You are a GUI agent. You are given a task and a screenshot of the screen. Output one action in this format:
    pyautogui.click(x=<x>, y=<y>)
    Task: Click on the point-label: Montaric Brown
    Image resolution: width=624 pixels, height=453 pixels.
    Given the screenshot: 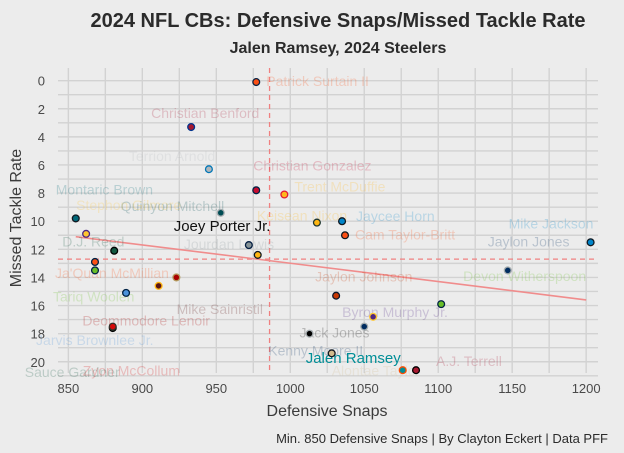 What is the action you would take?
    pyautogui.click(x=104, y=189)
    